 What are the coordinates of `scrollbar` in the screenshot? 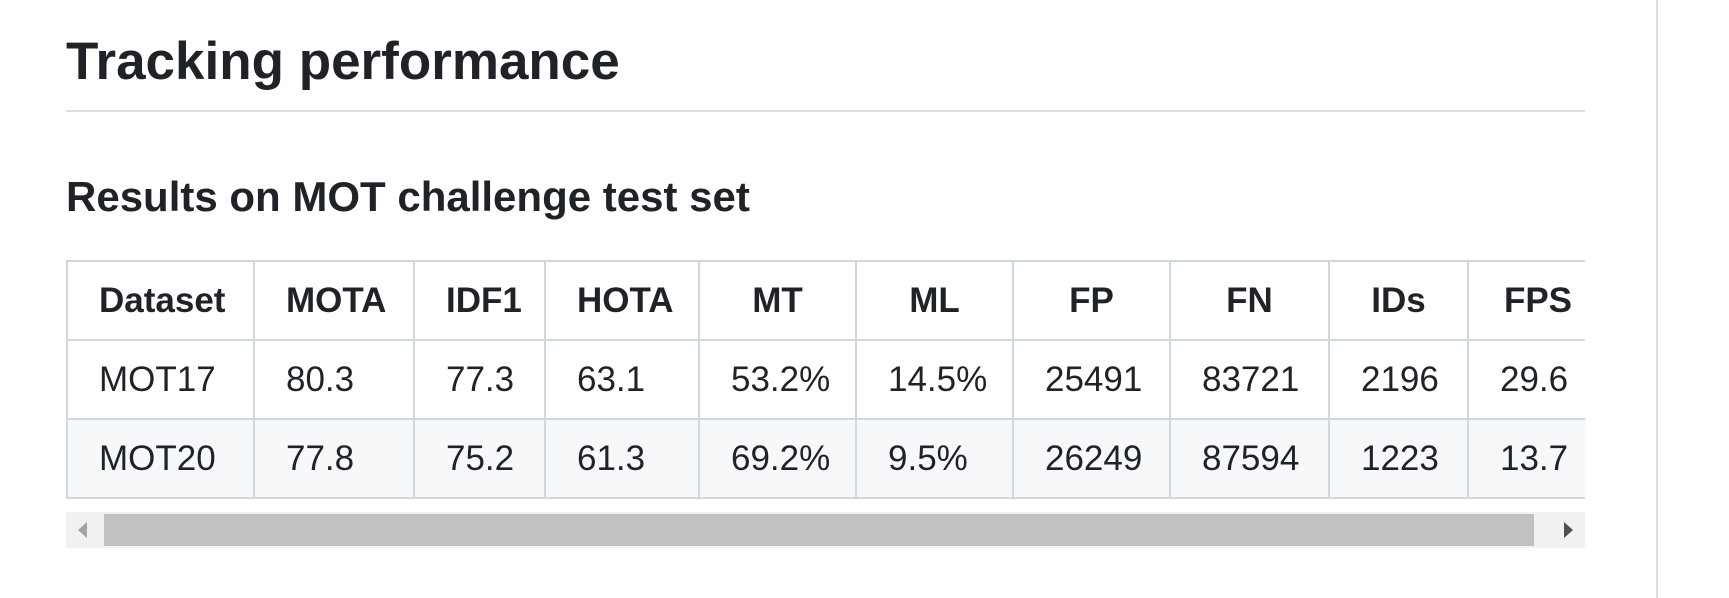 It's located at (825, 530).